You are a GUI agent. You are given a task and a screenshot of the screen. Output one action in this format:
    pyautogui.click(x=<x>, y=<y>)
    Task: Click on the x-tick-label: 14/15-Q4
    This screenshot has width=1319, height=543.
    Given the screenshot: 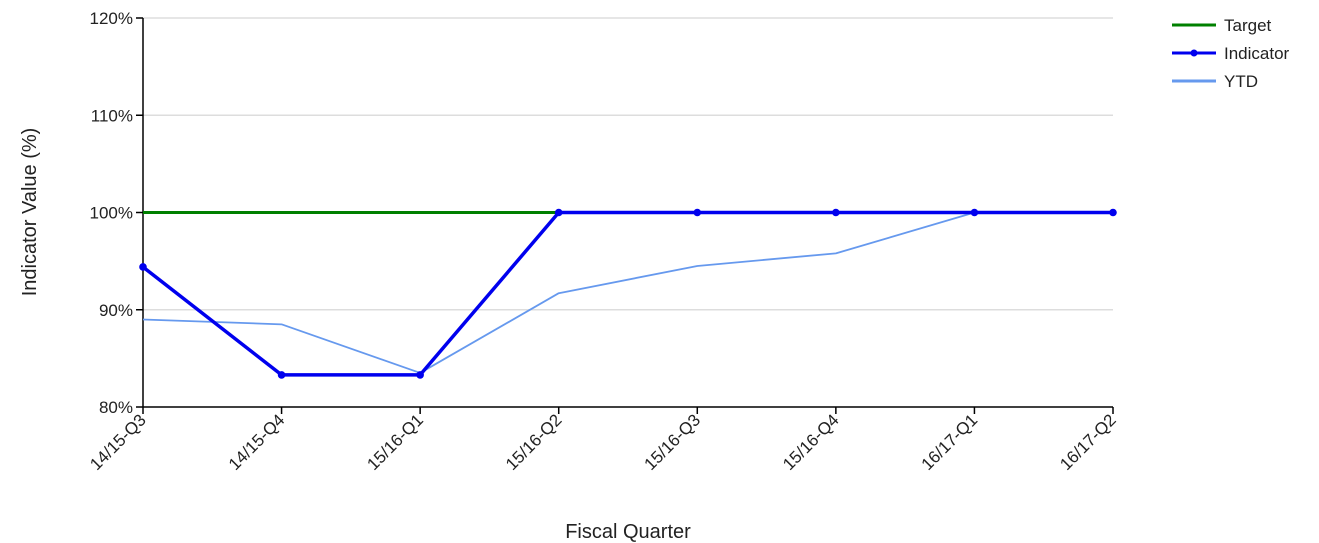 What is the action you would take?
    pyautogui.click(x=257, y=442)
    